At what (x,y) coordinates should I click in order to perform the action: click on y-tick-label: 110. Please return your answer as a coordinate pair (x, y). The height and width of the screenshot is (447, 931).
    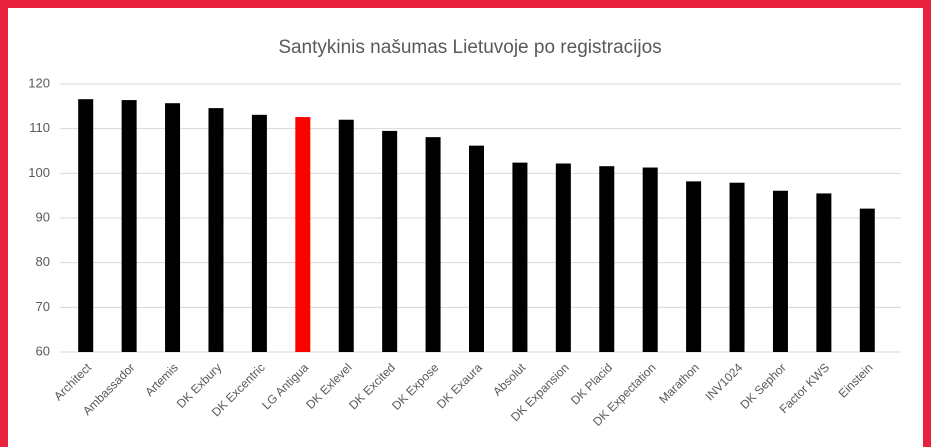
    Looking at the image, I should click on (39, 127).